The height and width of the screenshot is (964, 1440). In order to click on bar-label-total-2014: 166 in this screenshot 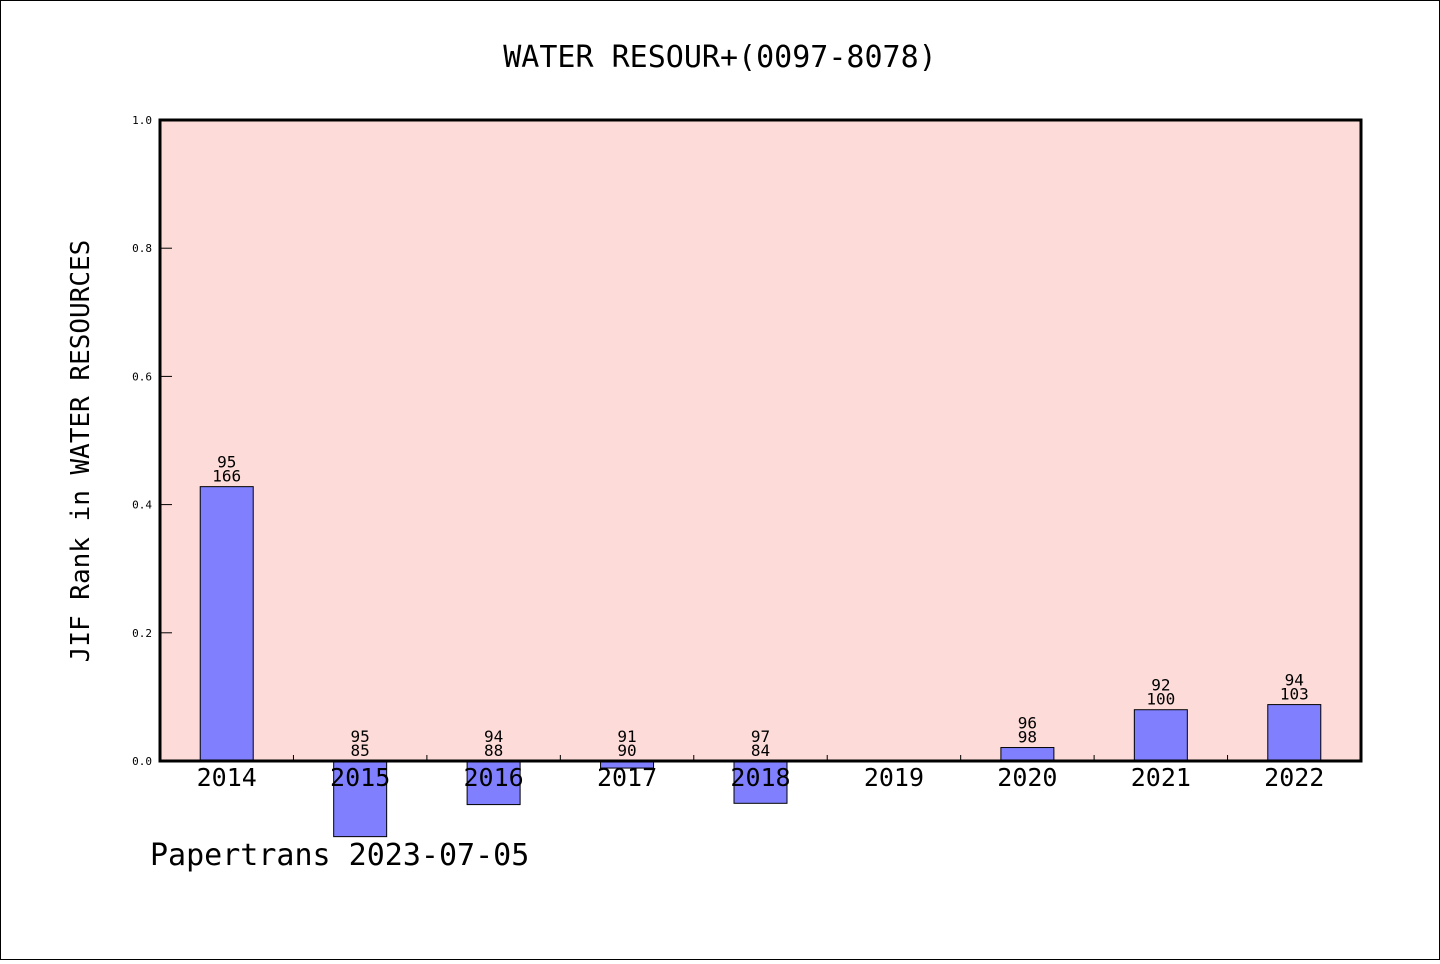, I will do `click(226, 476)`.